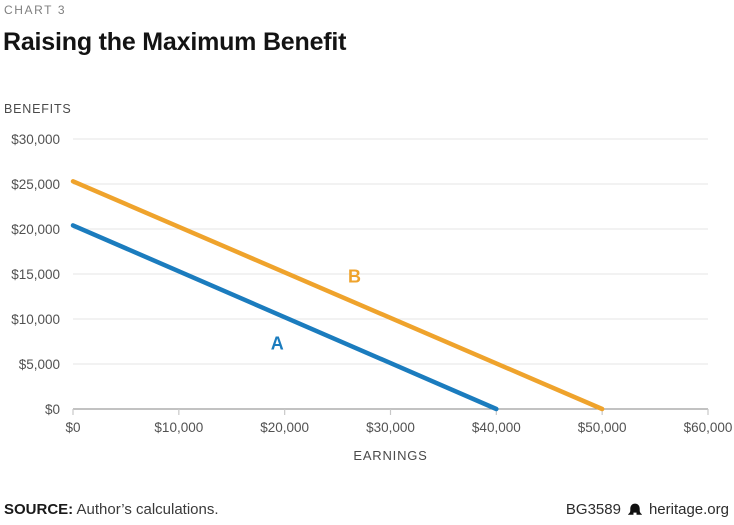  I want to click on series-label-B: B, so click(354, 277).